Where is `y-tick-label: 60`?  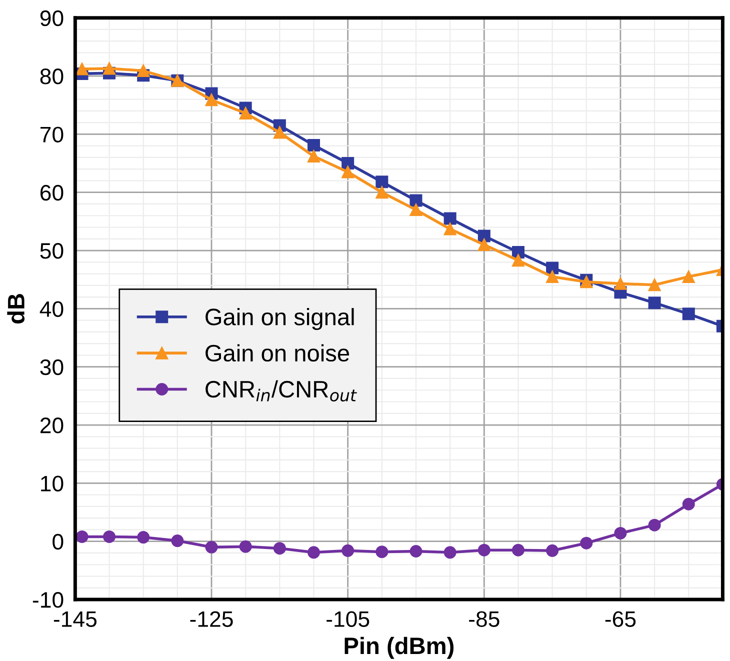
y-tick-label: 60 is located at coordinates (52, 192).